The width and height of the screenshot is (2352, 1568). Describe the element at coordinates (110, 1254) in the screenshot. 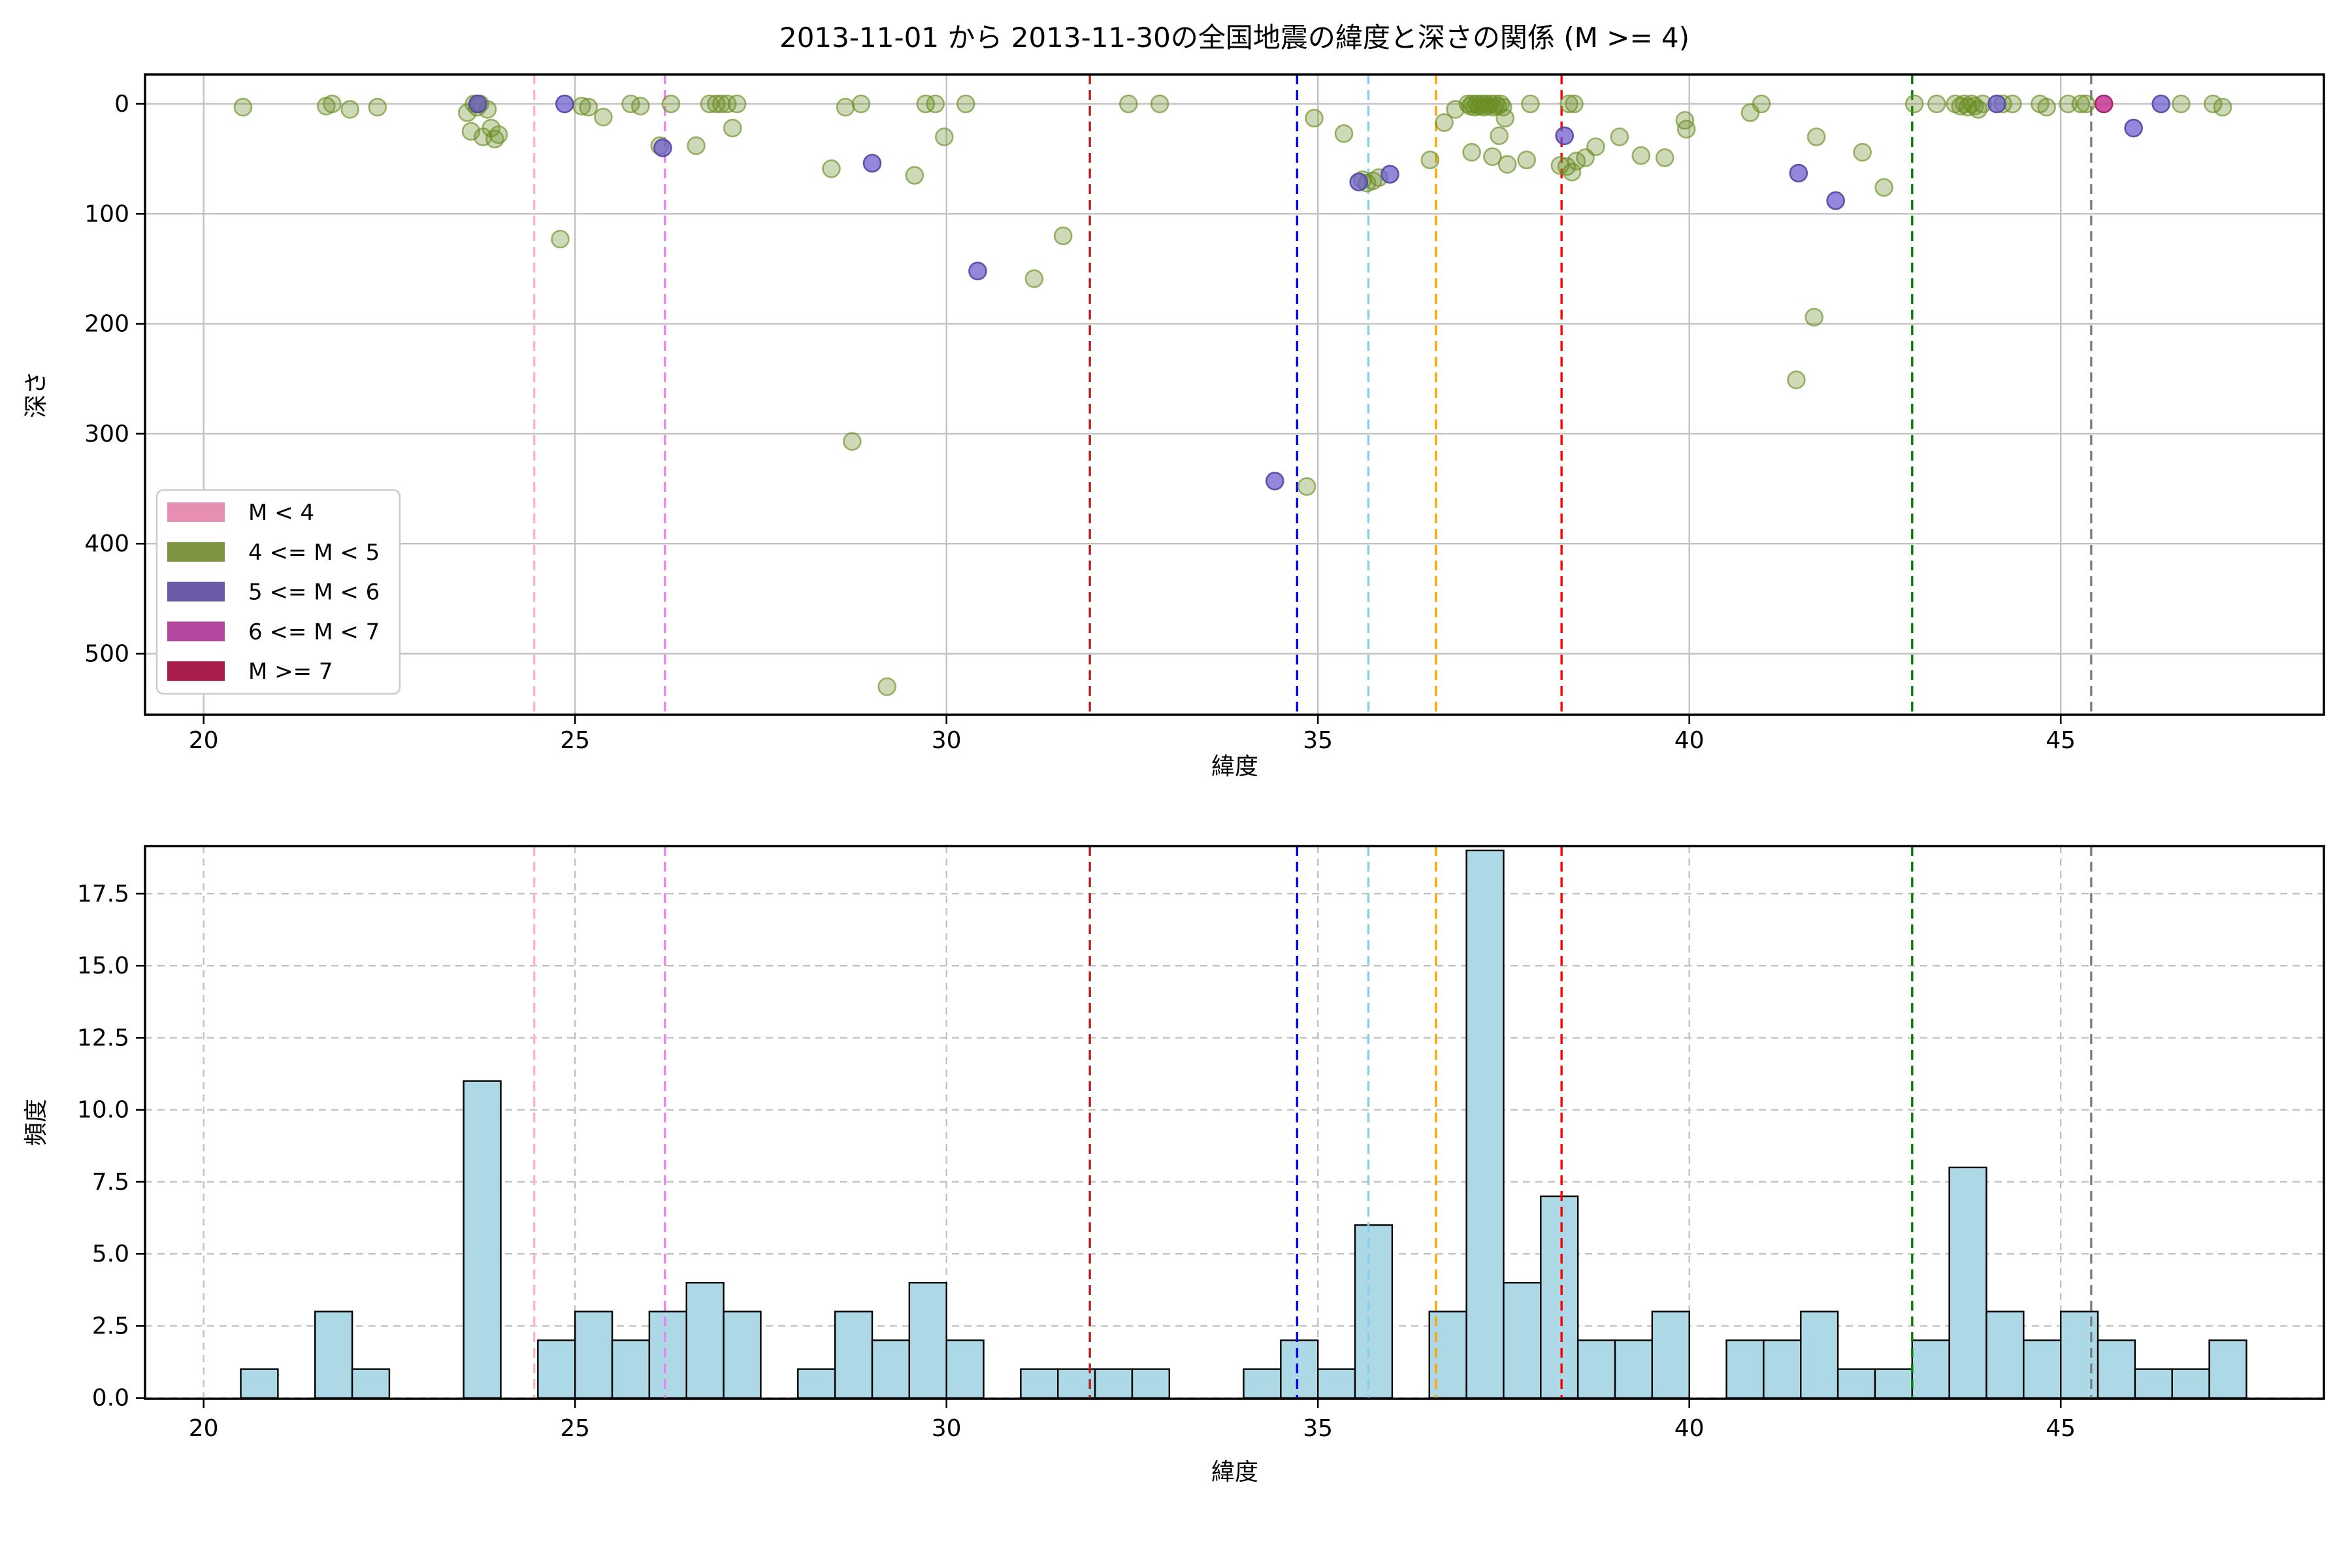

I see `y-tick-label: 5.0` at that location.